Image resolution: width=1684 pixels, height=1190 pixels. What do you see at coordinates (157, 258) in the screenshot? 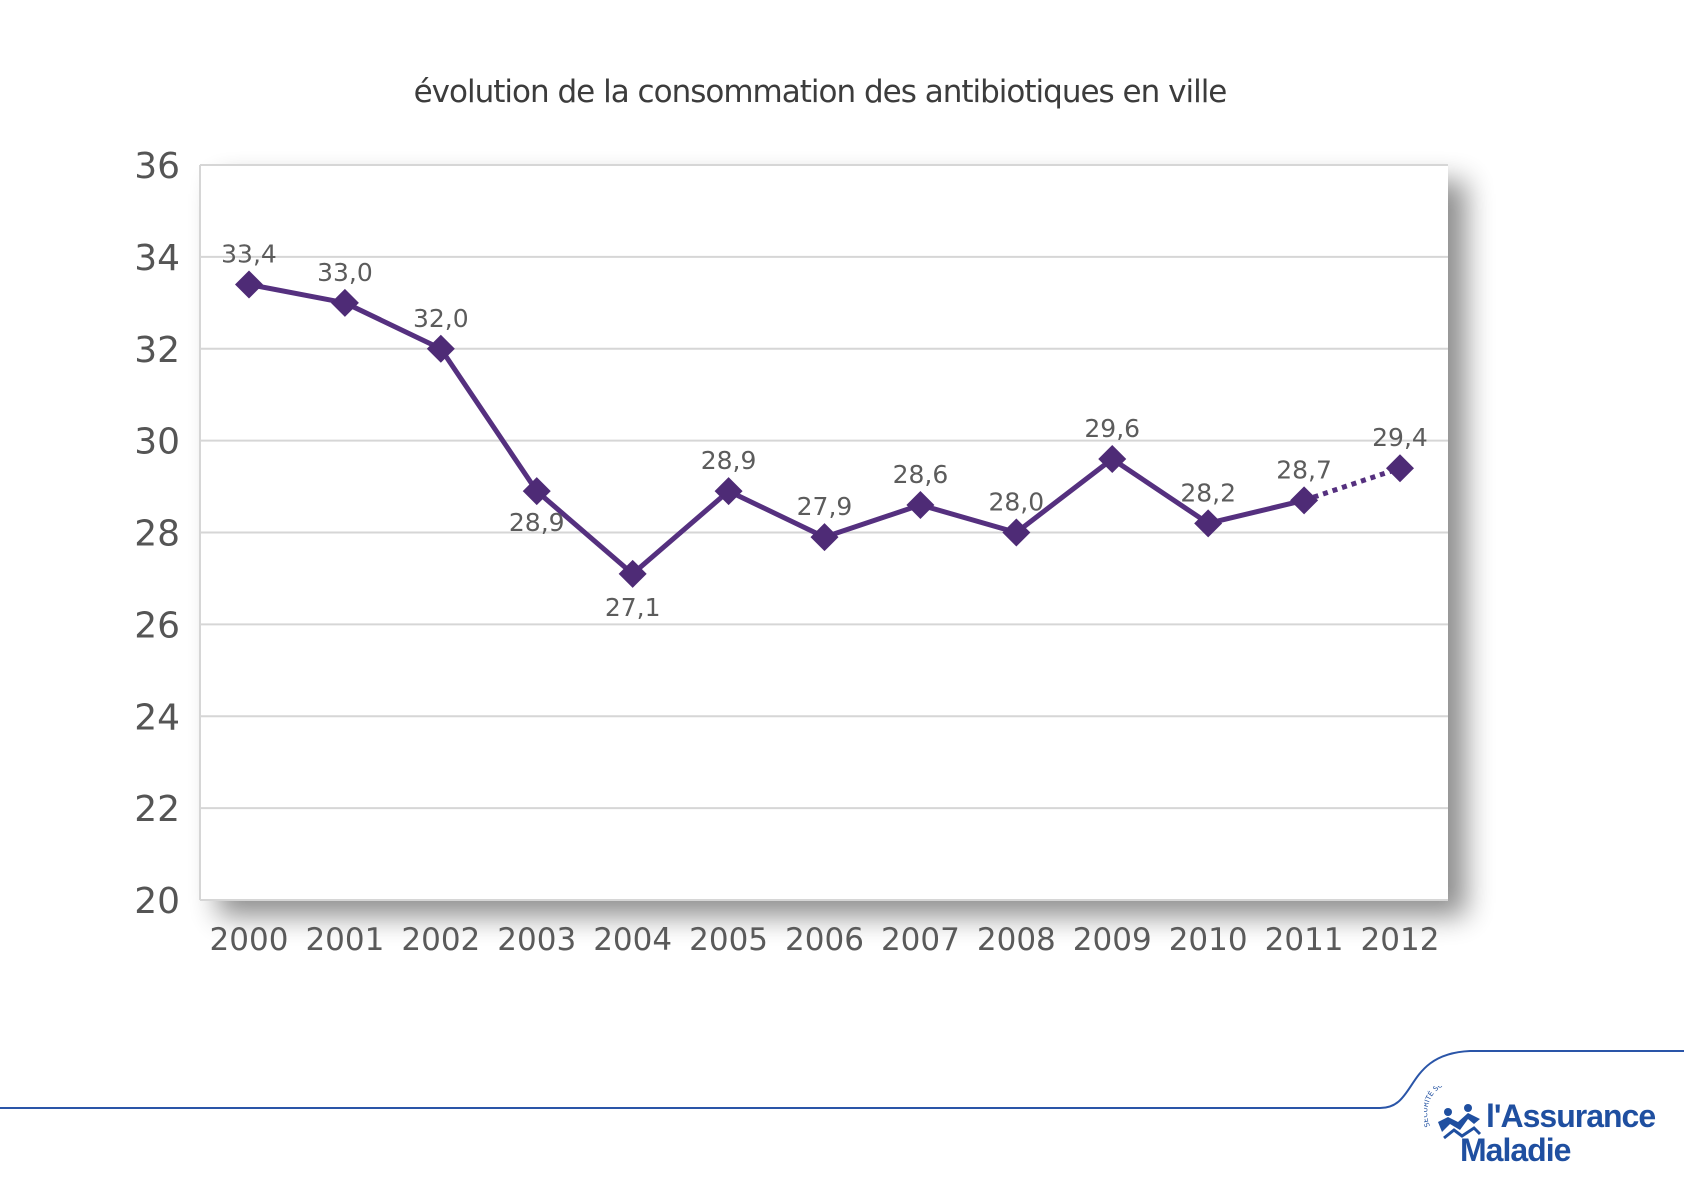
I see `y-tick-label: 34` at bounding box center [157, 258].